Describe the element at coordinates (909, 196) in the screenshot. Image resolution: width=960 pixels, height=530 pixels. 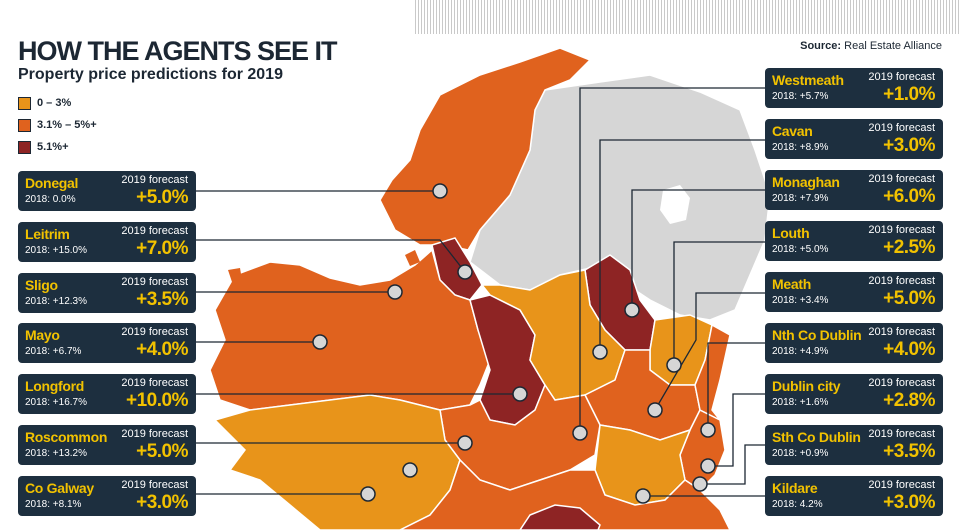
I see `forecast-value: +6.0%` at that location.